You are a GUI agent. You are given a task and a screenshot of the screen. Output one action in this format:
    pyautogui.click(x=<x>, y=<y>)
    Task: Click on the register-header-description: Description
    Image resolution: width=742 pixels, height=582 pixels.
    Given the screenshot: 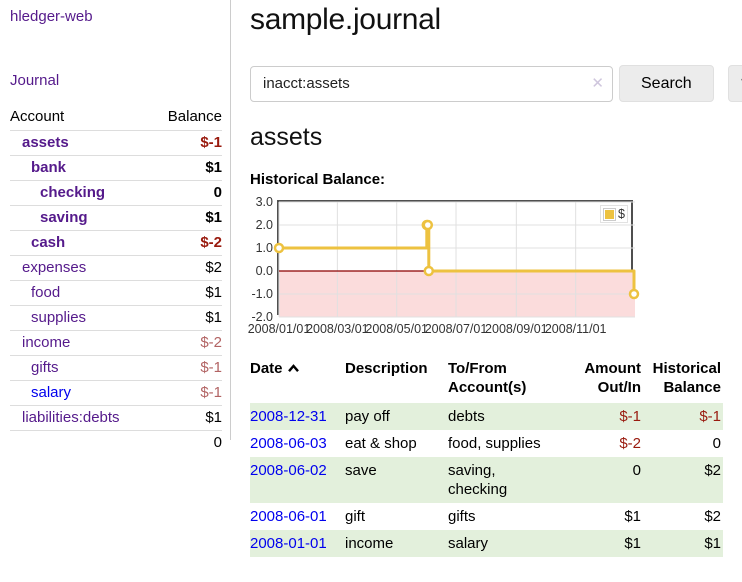 What is the action you would take?
    pyautogui.click(x=386, y=368)
    